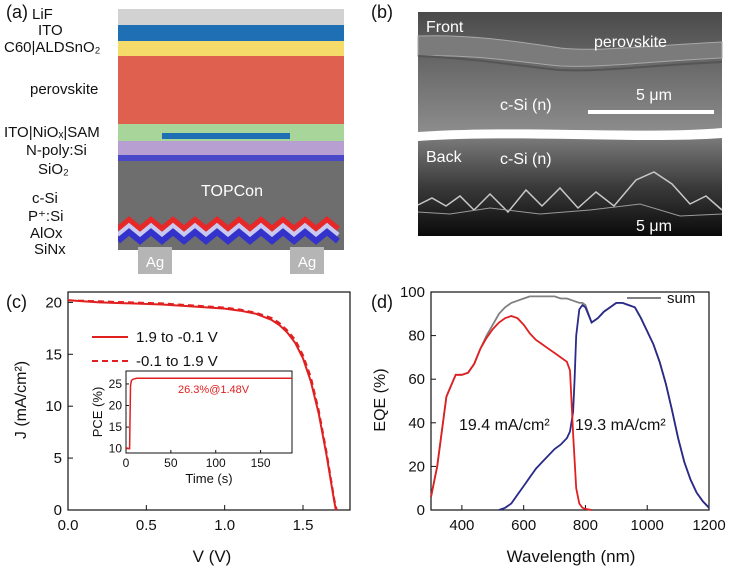  Describe the element at coordinates (224, 525) in the screenshot. I see `jv-xtick: 1.0` at that location.